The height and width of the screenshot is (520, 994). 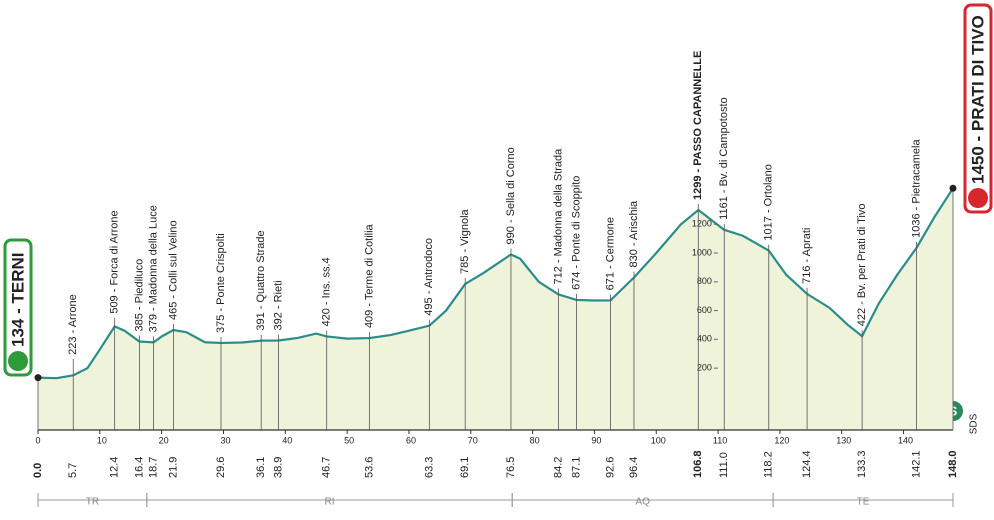 What do you see at coordinates (702, 224) in the screenshot?
I see `y-tick-label: 1200` at bounding box center [702, 224].